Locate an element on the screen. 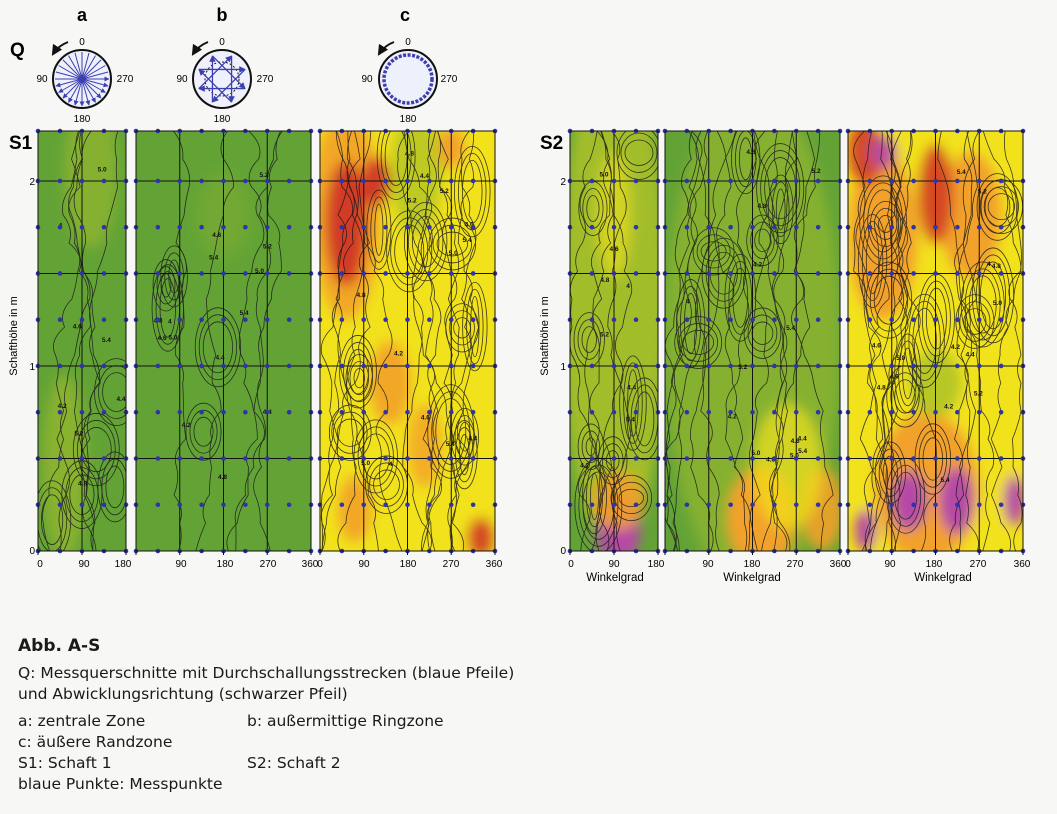 The width and height of the screenshot is (1057, 814). x-tick-label: 90 is located at coordinates (614, 564).